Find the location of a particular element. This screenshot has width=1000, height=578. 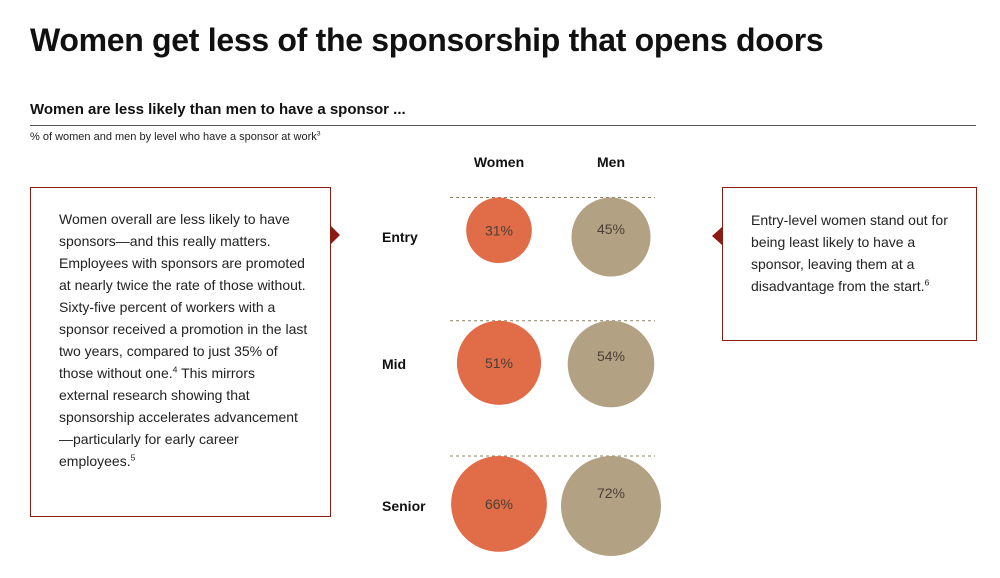

footnote-ref: 5 is located at coordinates (133, 457).